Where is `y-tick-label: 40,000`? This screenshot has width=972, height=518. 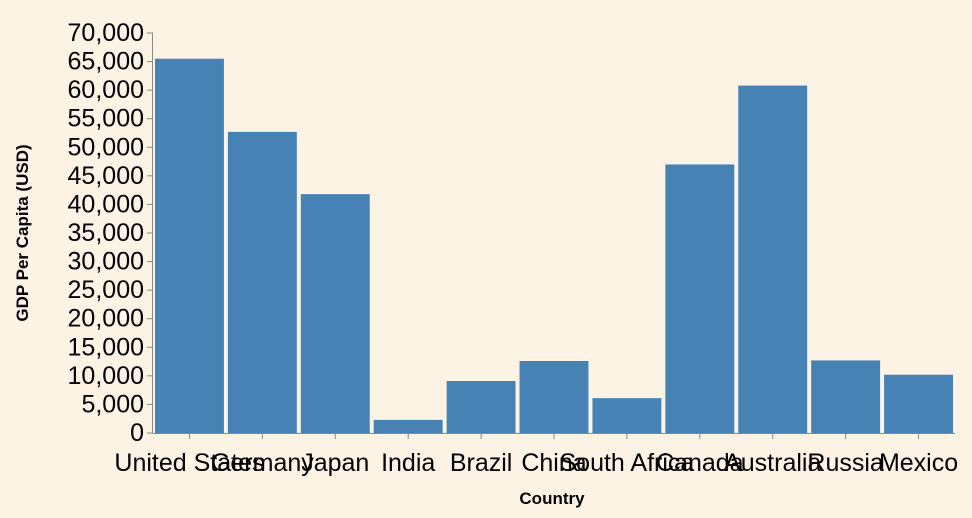
y-tick-label: 40,000 is located at coordinates (106, 204).